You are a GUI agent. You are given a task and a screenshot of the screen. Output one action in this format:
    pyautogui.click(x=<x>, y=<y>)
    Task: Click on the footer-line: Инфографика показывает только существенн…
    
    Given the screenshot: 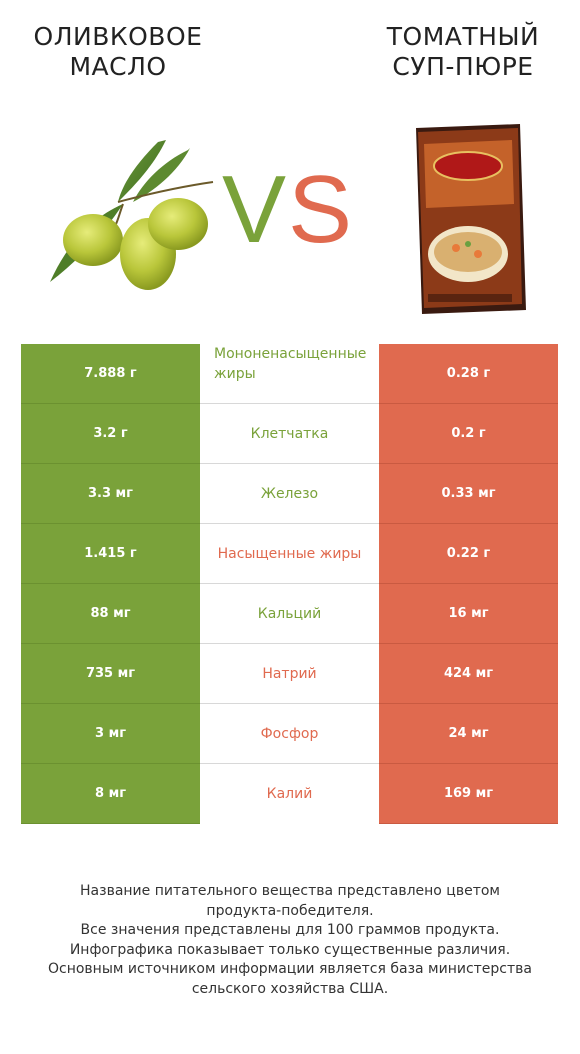 What is the action you would take?
    pyautogui.click(x=290, y=949)
    